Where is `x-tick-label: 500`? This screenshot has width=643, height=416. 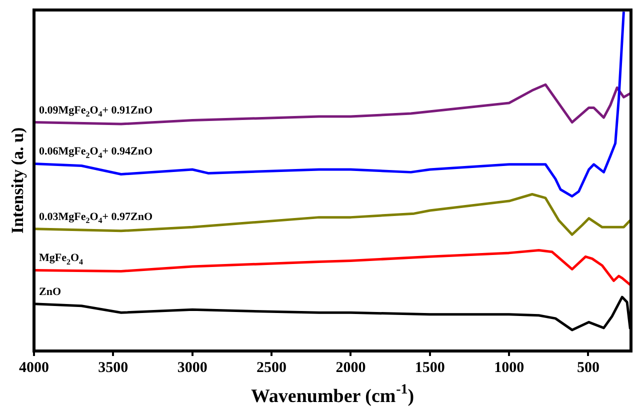 x-tick-label: 500 is located at coordinates (588, 368).